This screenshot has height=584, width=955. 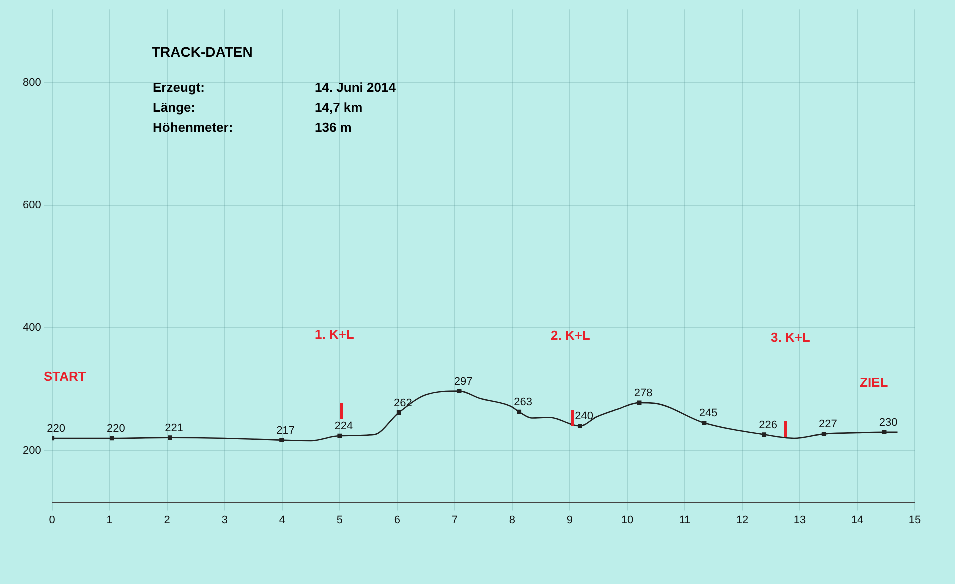 I want to click on data-label: 240, so click(x=584, y=416).